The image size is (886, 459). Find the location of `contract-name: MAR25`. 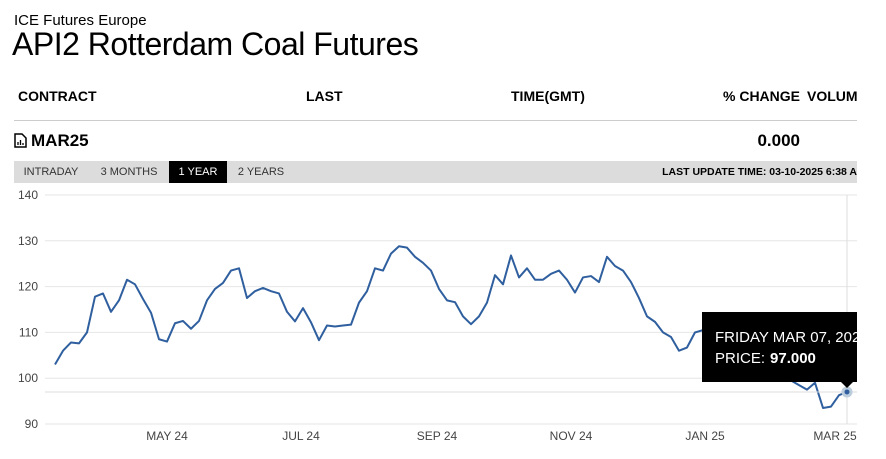

contract-name: MAR25 is located at coordinates (60, 140).